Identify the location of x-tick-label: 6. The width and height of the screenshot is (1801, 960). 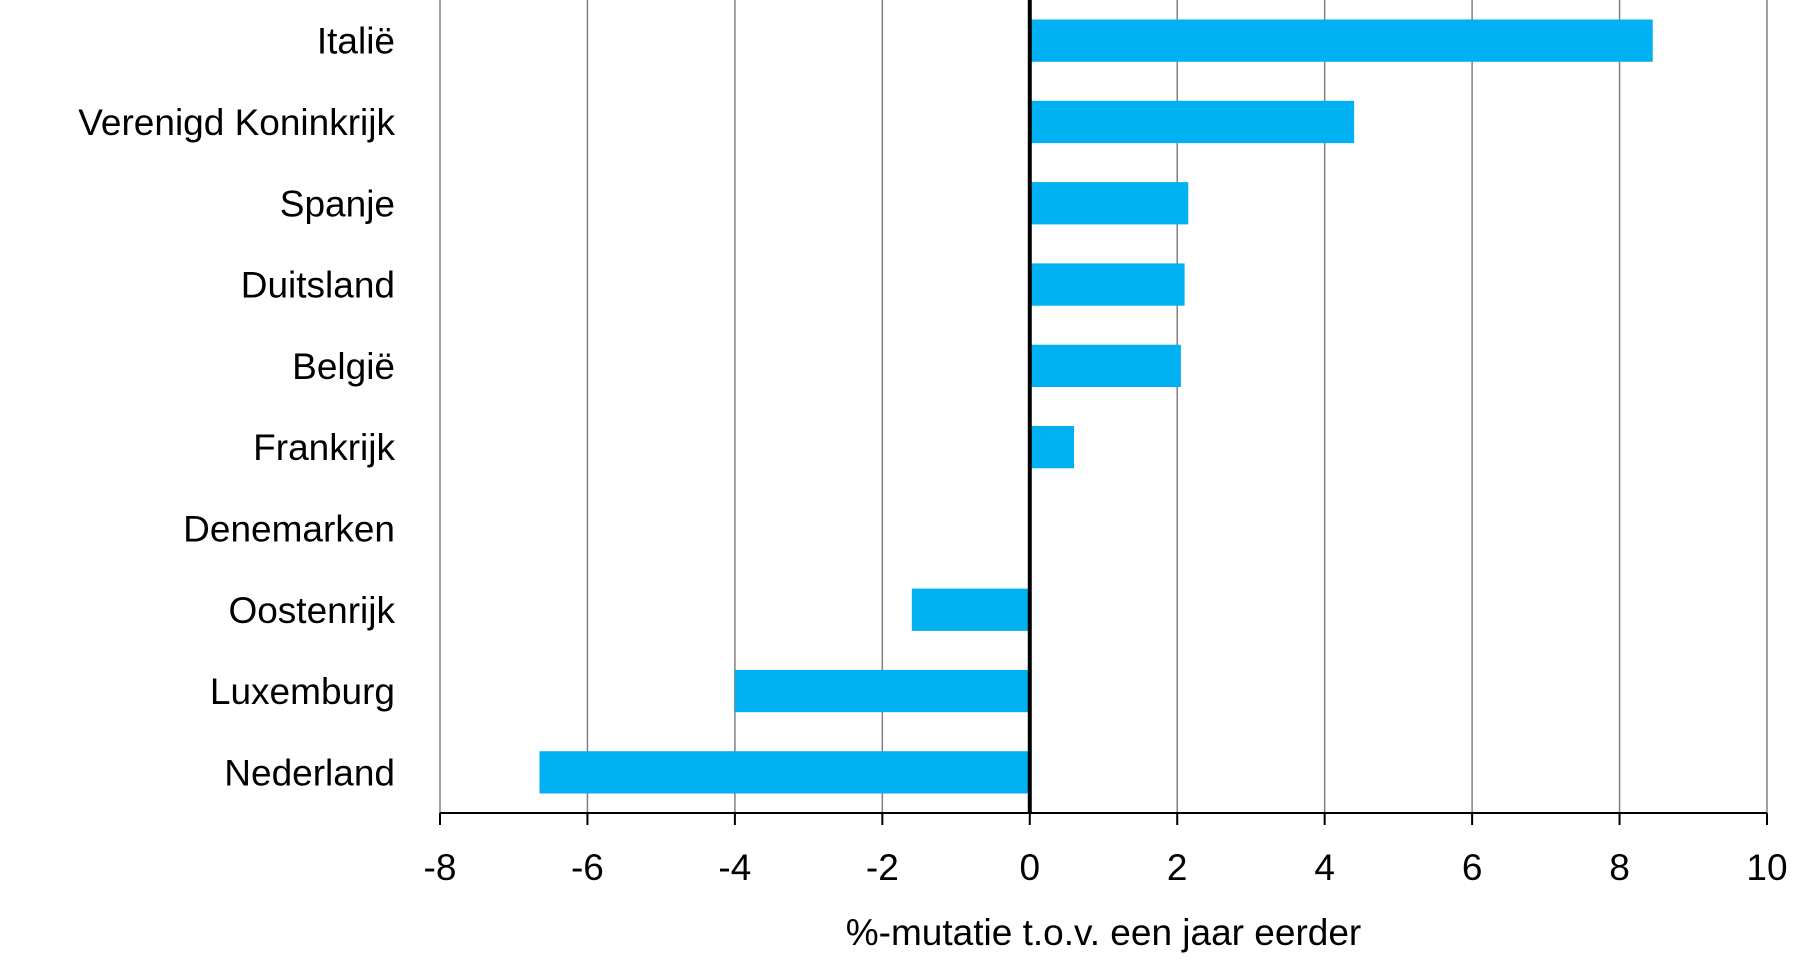
(1472, 867).